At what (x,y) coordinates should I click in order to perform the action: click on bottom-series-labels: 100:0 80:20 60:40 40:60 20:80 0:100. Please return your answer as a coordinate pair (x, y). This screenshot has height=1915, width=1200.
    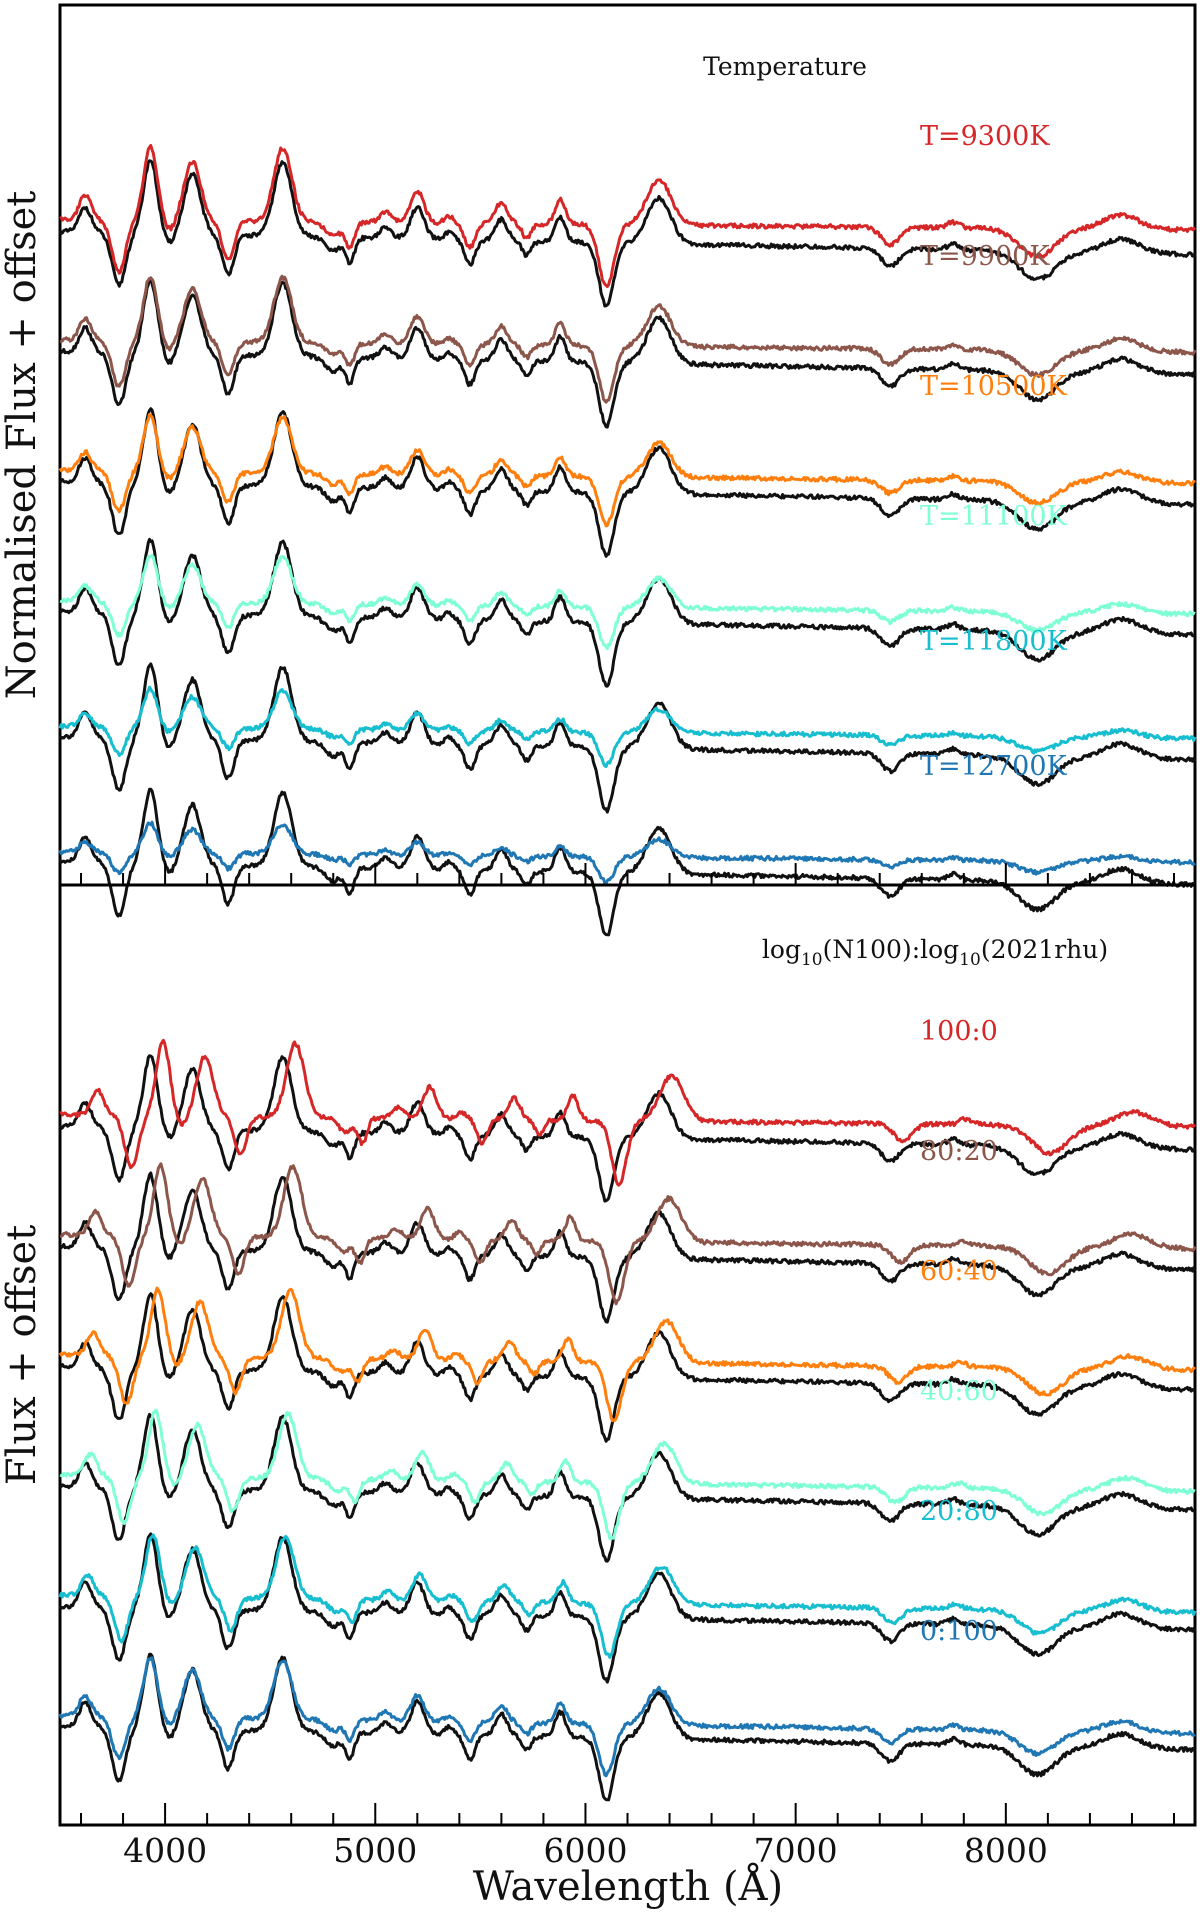
    Looking at the image, I should click on (959, 1331).